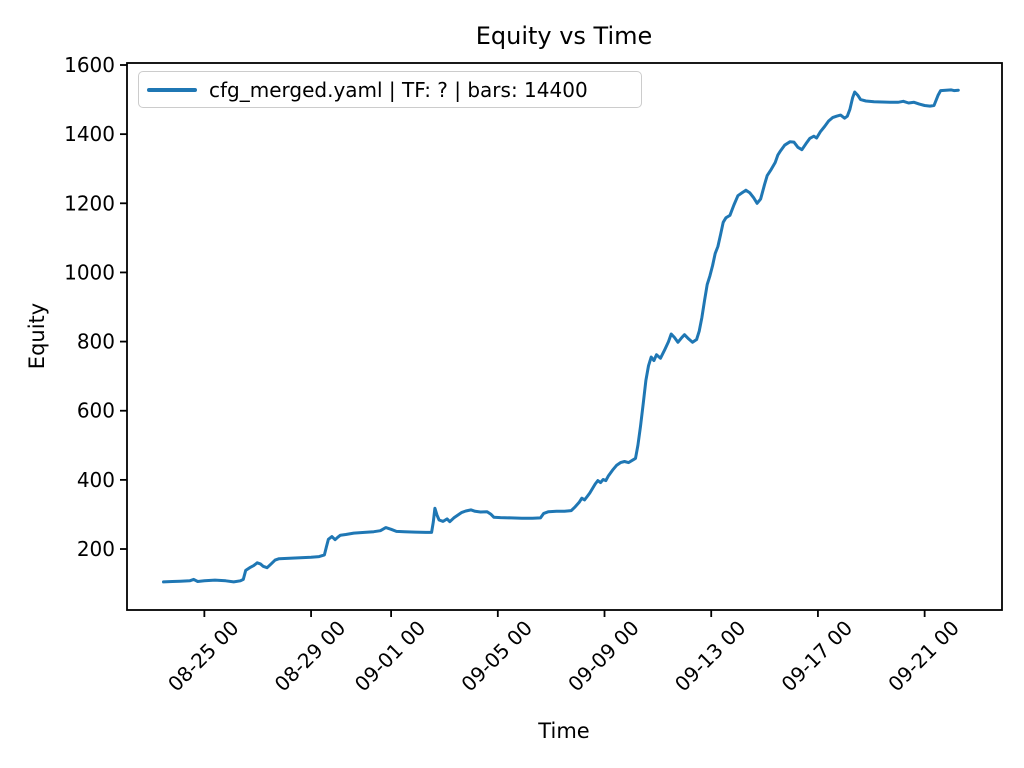 The image size is (1024, 768). What do you see at coordinates (310, 656) in the screenshot?
I see `x-tick-label: 08-29 00` at bounding box center [310, 656].